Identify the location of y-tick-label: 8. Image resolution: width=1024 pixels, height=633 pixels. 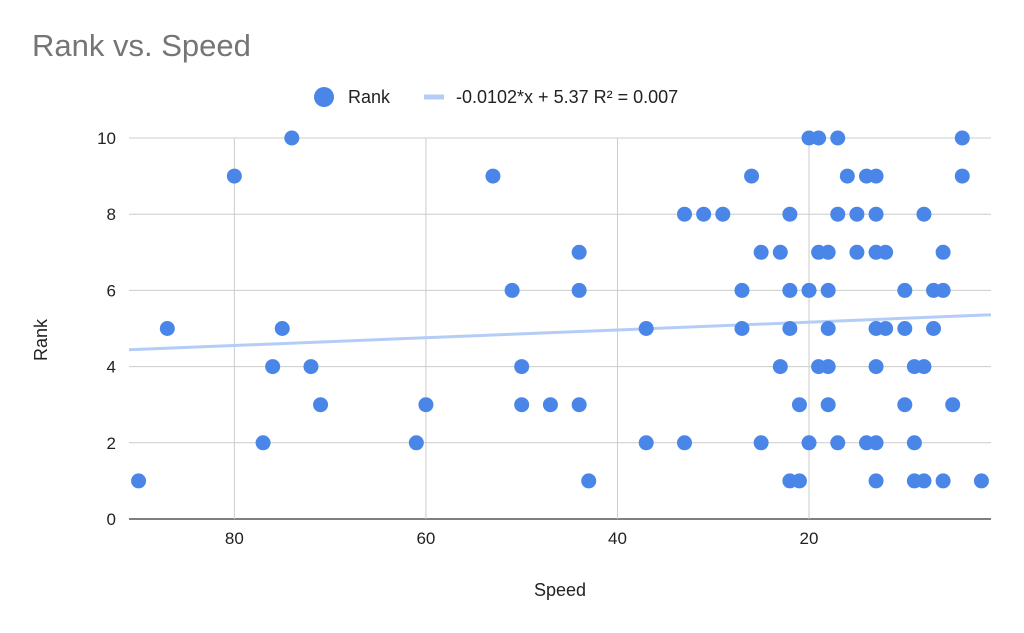
(111, 214).